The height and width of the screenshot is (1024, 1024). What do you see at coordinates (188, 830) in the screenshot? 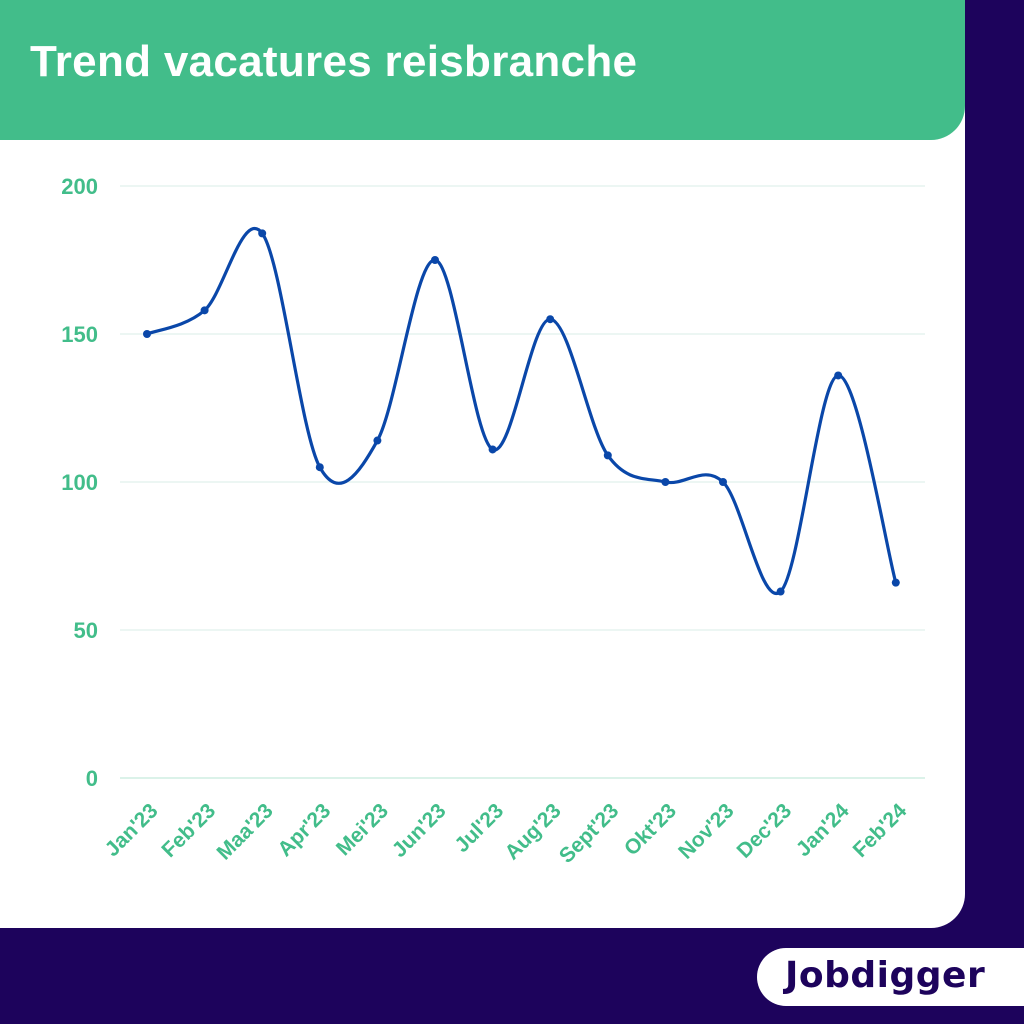
I see `x-tick-label: Feb'23` at bounding box center [188, 830].